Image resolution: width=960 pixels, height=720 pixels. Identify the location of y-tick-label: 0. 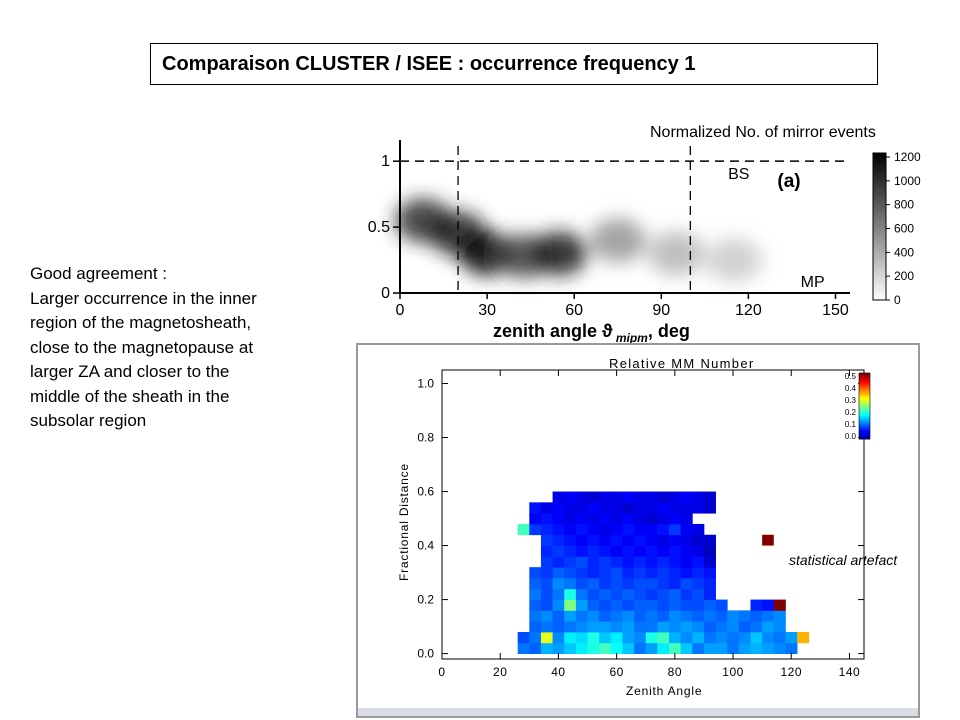
(385, 293).